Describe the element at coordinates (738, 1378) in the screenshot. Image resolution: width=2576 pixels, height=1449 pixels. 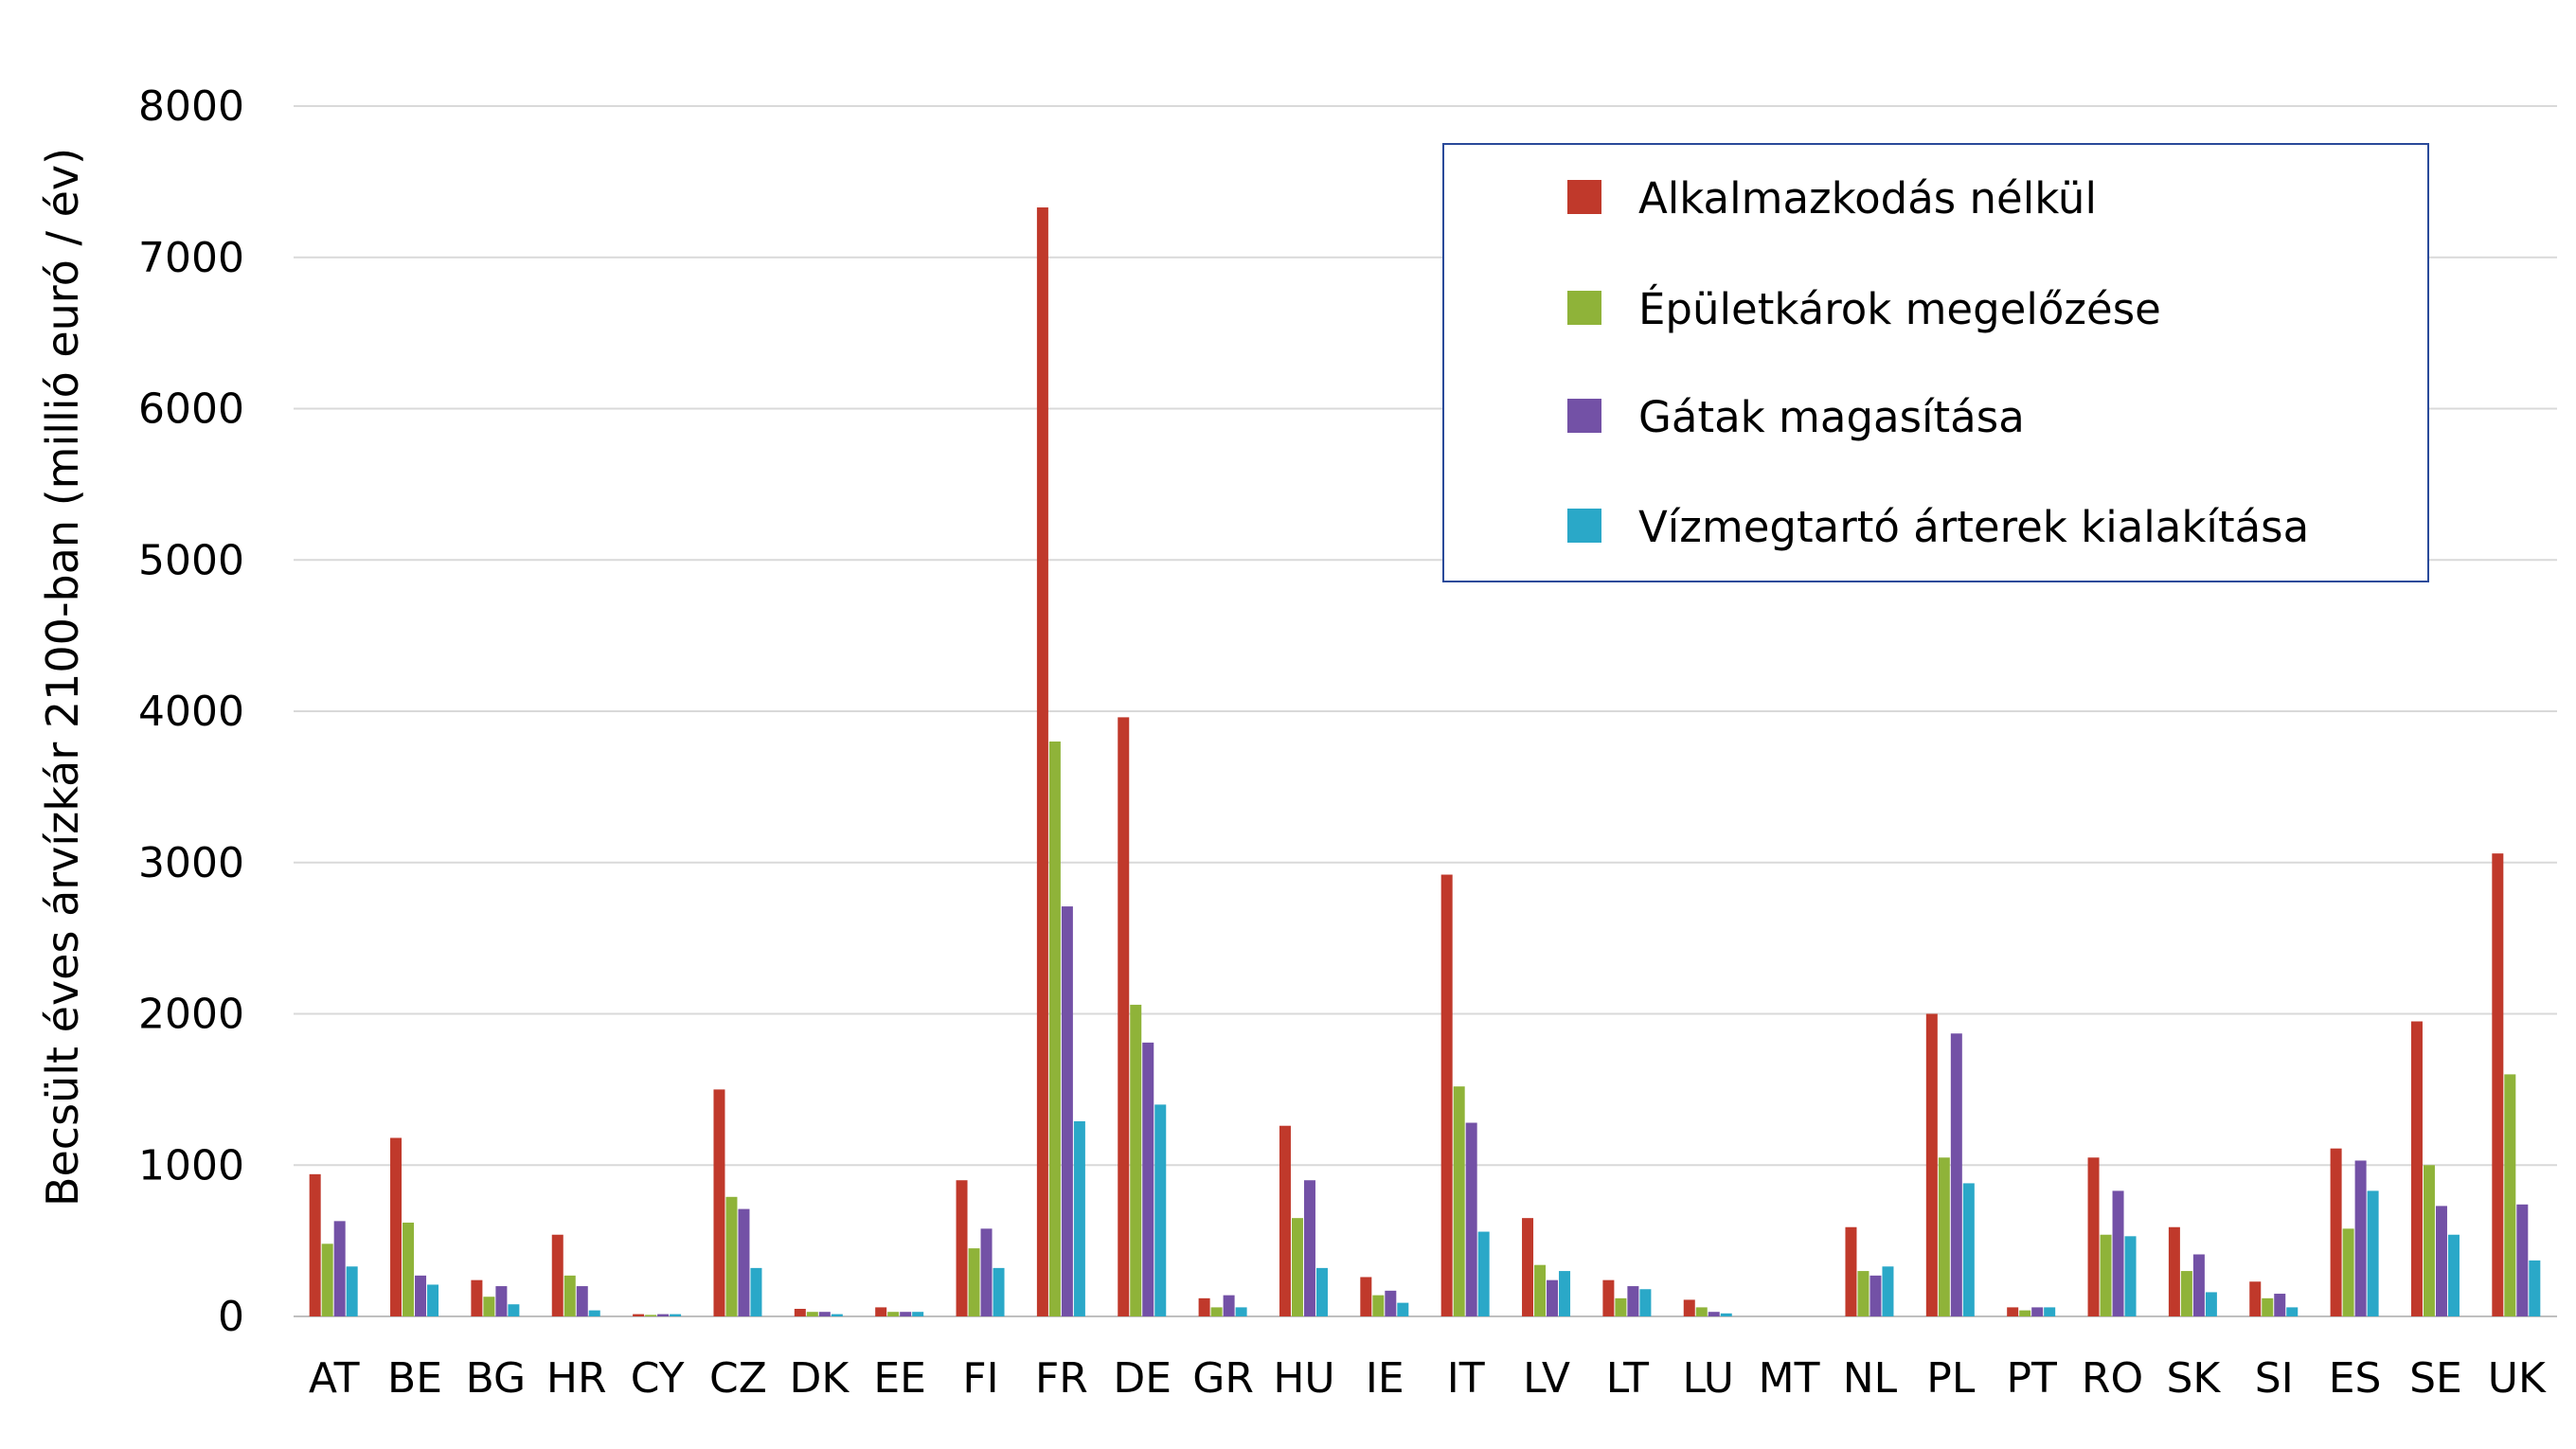
I see `x-tick-label: CZ` at that location.